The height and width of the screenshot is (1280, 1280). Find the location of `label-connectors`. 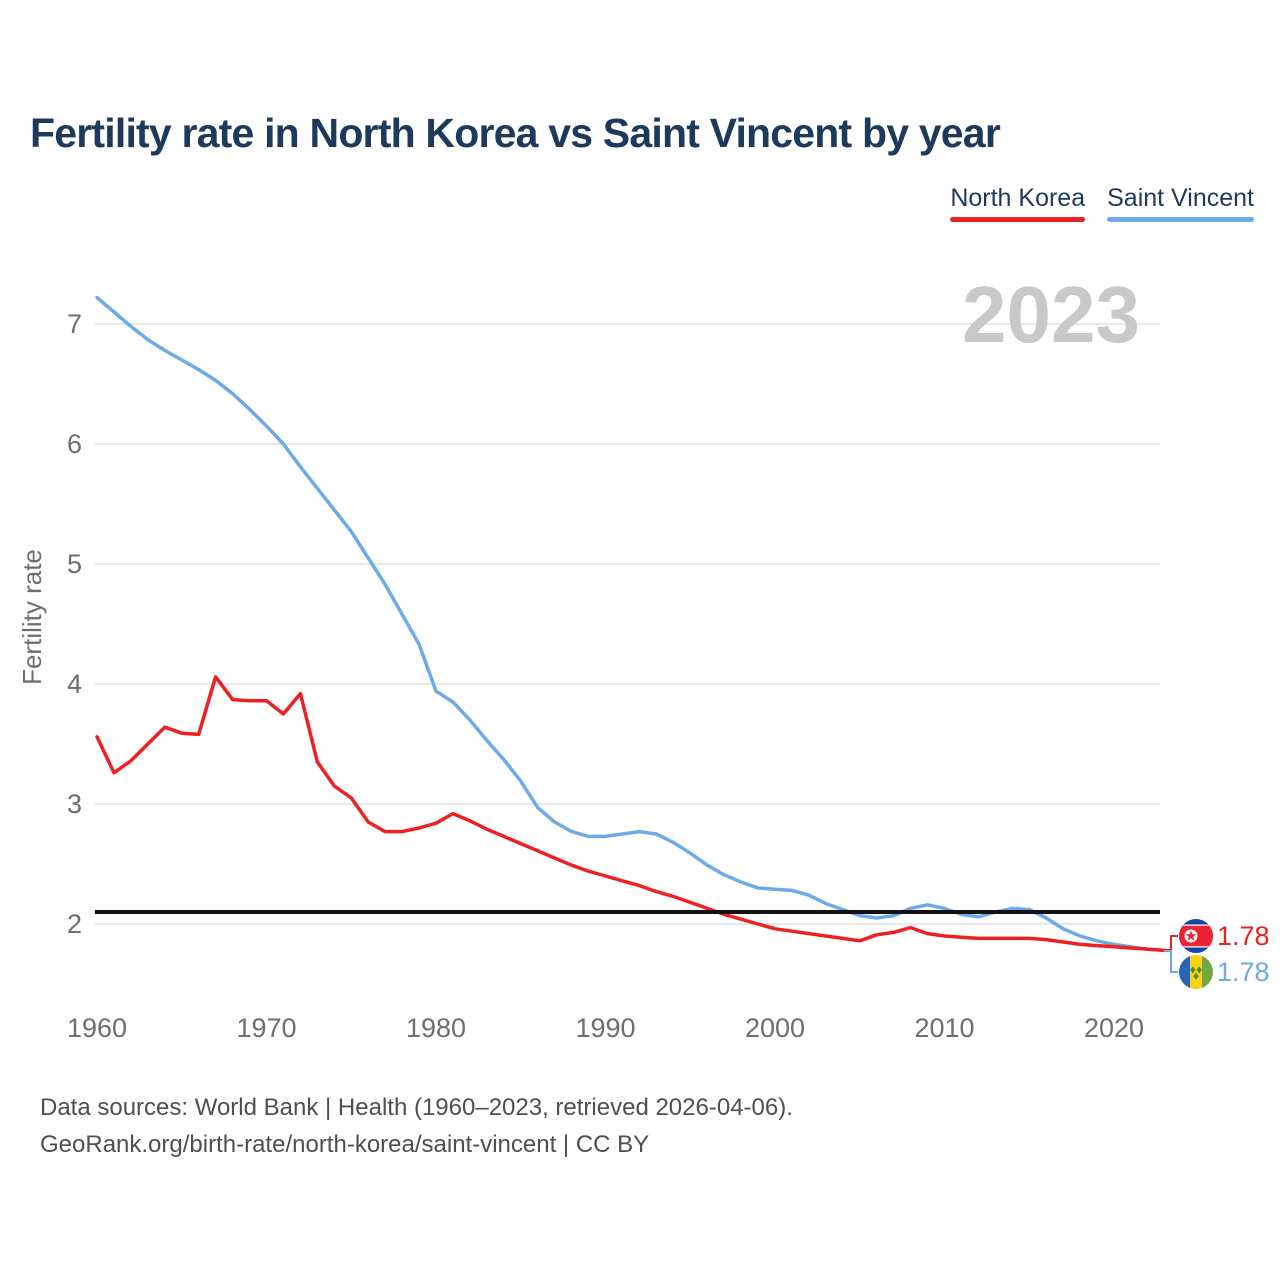

label-connectors is located at coordinates (1171, 954).